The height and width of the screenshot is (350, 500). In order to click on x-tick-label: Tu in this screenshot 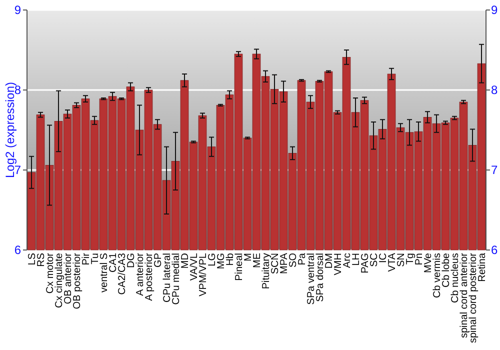, I will do `click(95, 258)`.